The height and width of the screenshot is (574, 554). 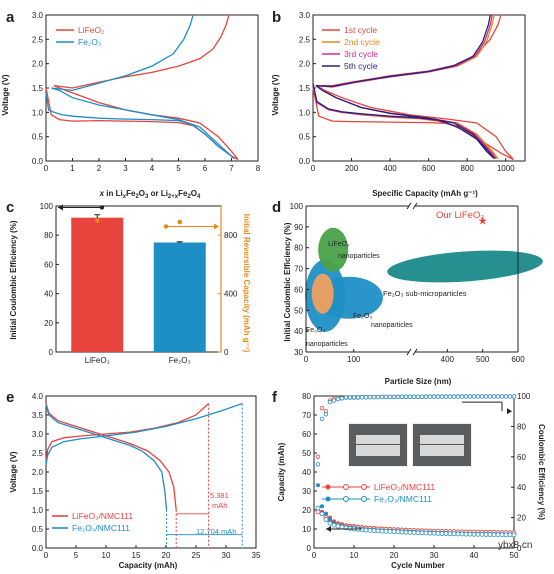 What do you see at coordinates (514, 555) in the screenshot?
I see `x-tick-label: 50` at bounding box center [514, 555].